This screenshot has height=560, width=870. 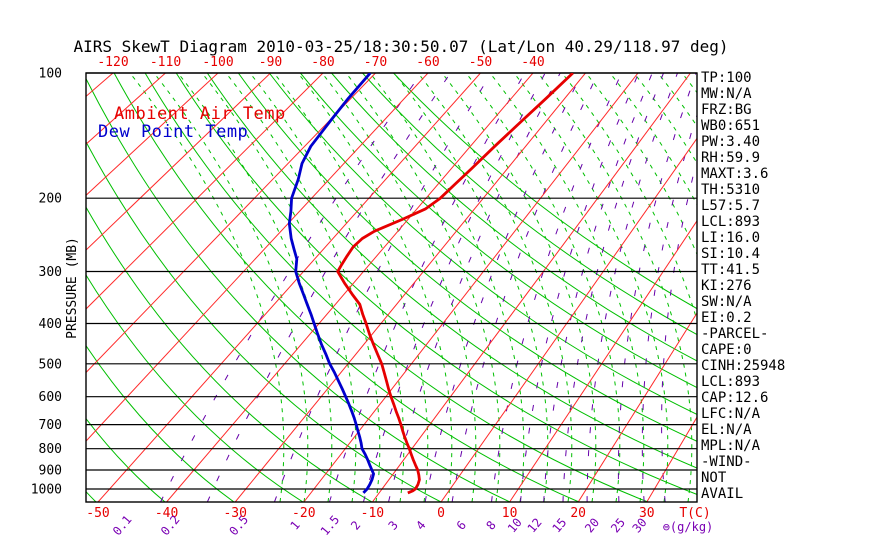 I want to click on stat-item: AVAIL, so click(x=722, y=494).